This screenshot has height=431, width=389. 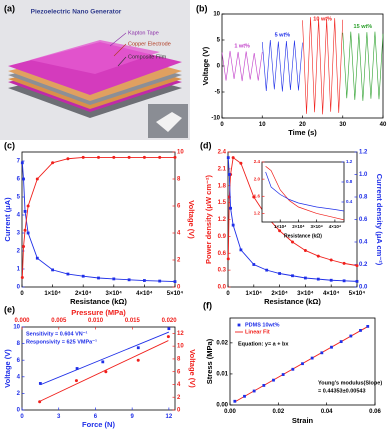 I want to click on tick-label: 0.0, so click(x=363, y=288).